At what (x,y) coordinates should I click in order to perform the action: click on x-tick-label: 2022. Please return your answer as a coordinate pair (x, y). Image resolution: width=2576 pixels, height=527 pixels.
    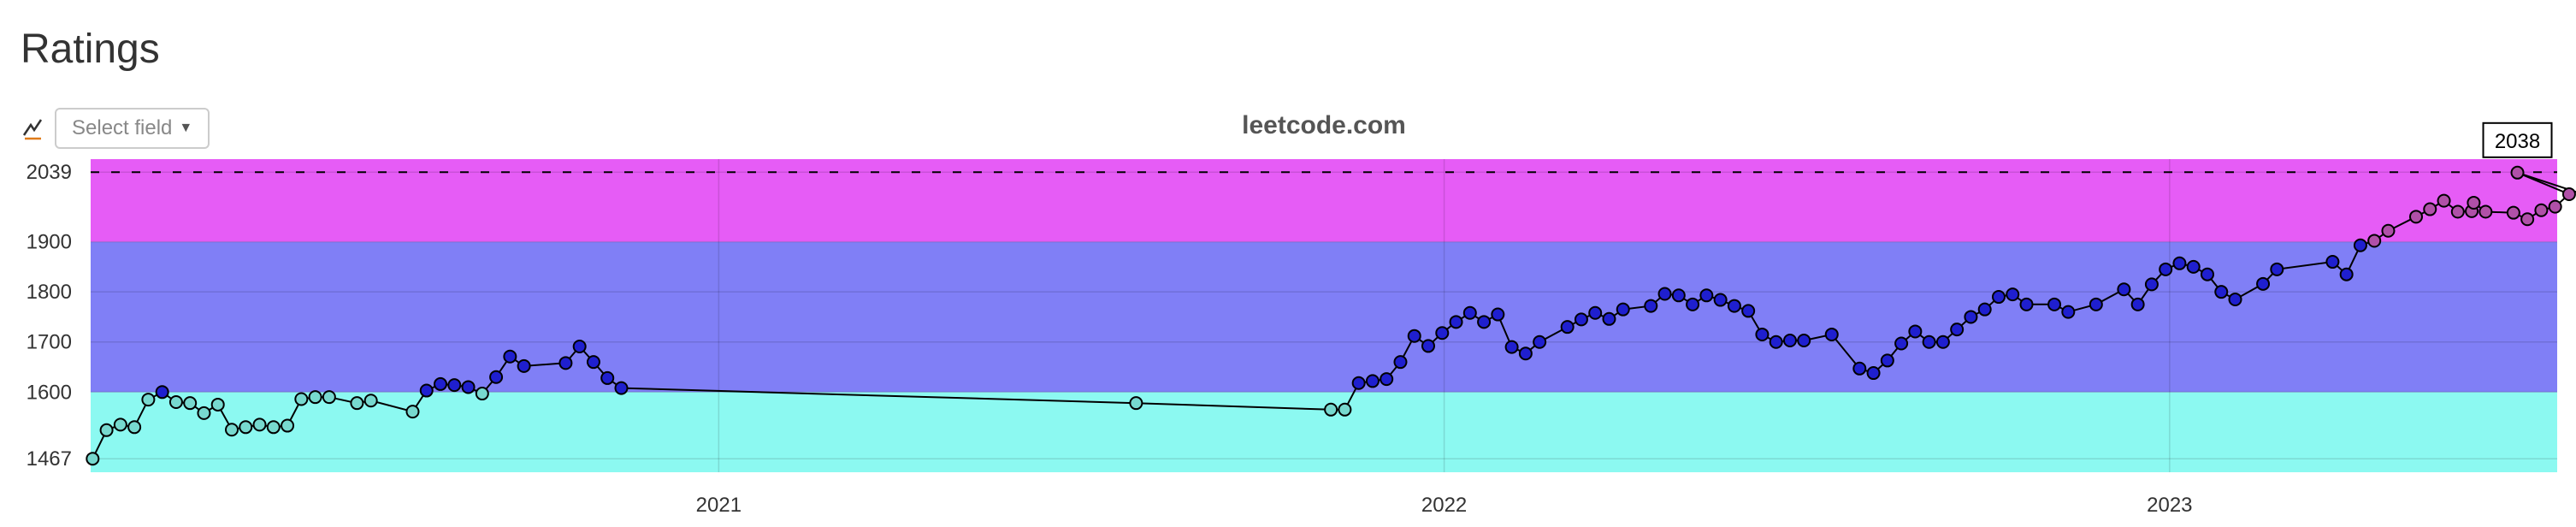
    Looking at the image, I should click on (1444, 506).